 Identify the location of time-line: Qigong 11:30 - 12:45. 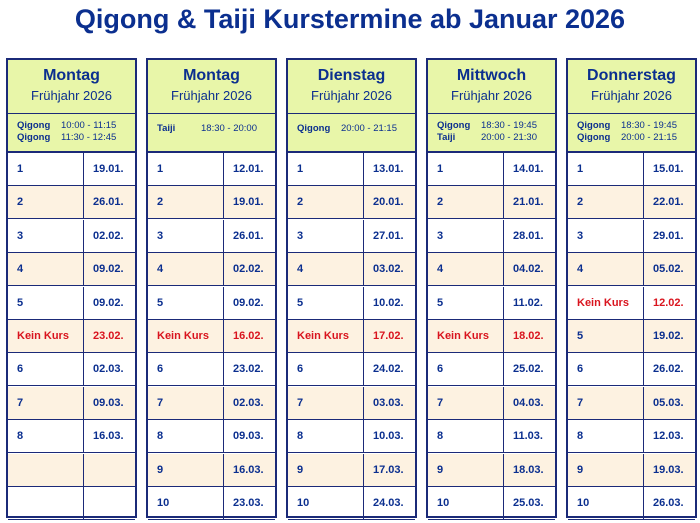
(66, 137).